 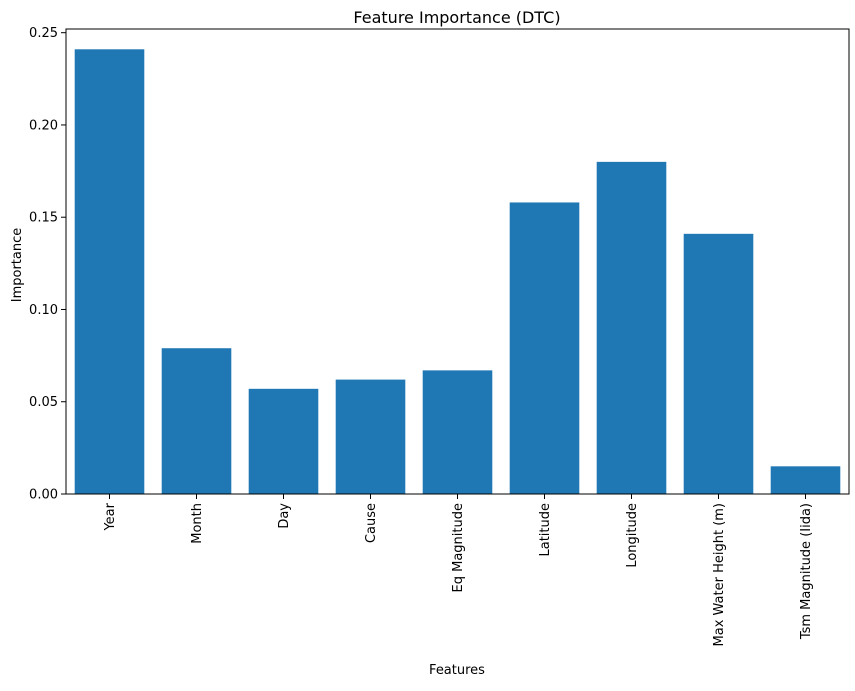 What do you see at coordinates (43, 310) in the screenshot?
I see `y-tick-label: 0.10` at bounding box center [43, 310].